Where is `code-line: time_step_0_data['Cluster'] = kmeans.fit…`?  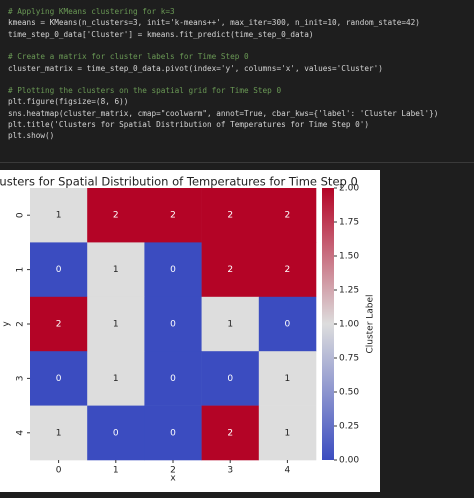 code-line: time_step_0_data['Cluster'] = kmeans.fit… is located at coordinates (161, 34).